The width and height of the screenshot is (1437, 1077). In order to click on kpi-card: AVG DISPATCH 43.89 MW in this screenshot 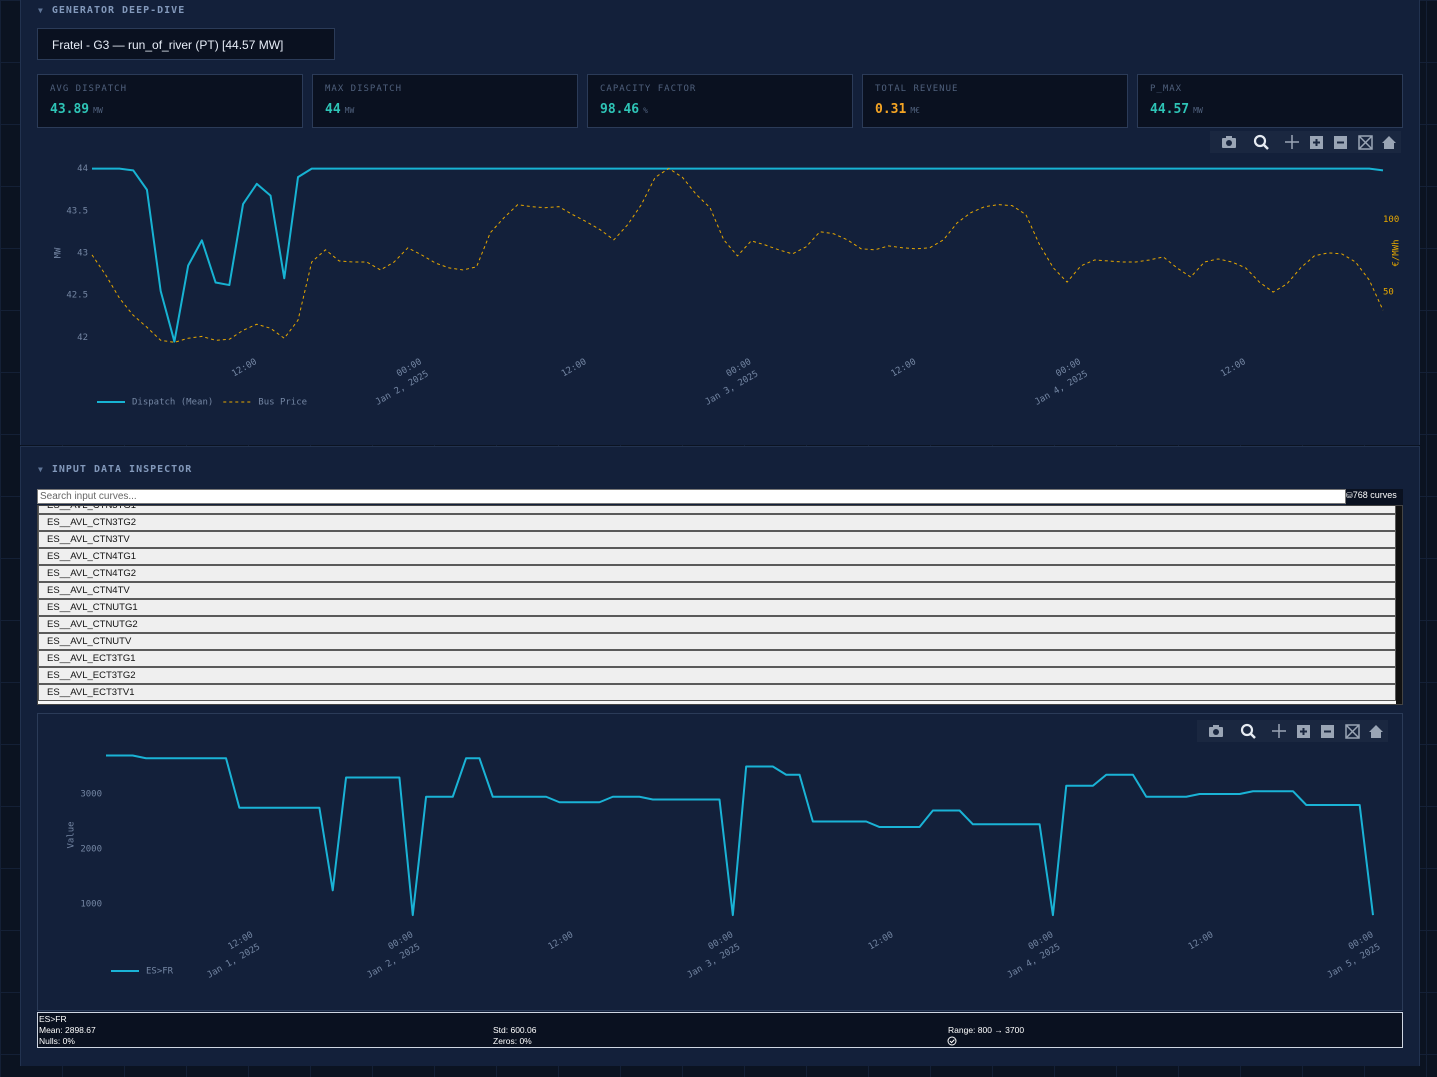, I will do `click(170, 101)`.